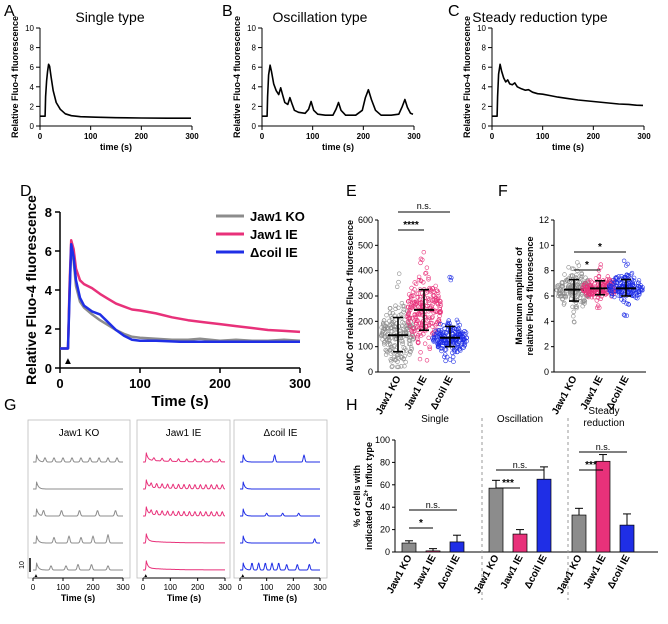  I want to click on sig-label-f: *, so click(600, 247).